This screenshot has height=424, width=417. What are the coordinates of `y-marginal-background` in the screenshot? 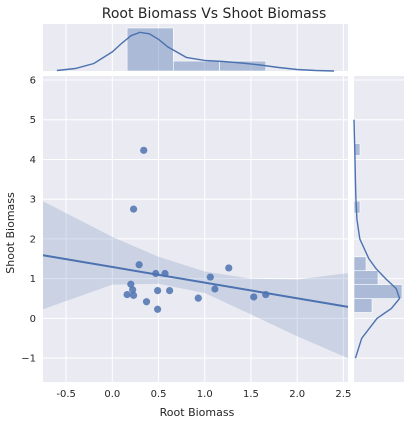 It's located at (379, 229).